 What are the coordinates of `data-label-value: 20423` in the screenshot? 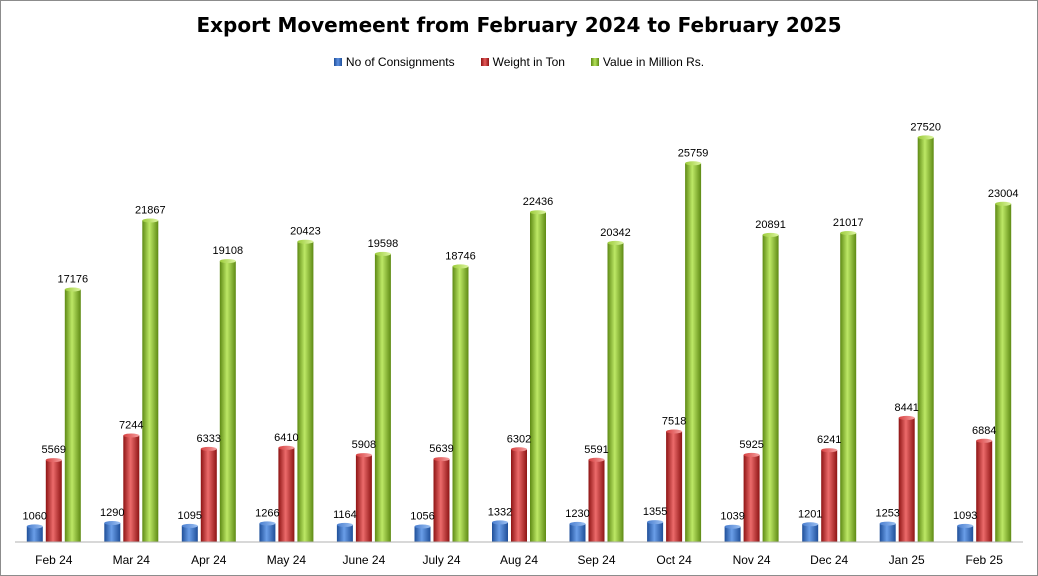 It's located at (305, 232).